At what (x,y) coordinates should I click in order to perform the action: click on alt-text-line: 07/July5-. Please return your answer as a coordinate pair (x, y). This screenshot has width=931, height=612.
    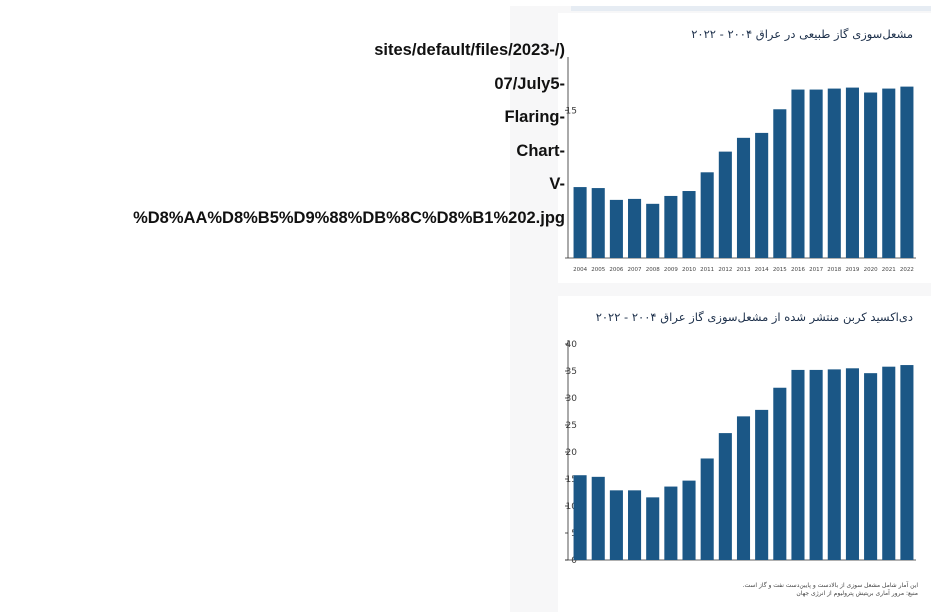
    Looking at the image, I should click on (529, 83).